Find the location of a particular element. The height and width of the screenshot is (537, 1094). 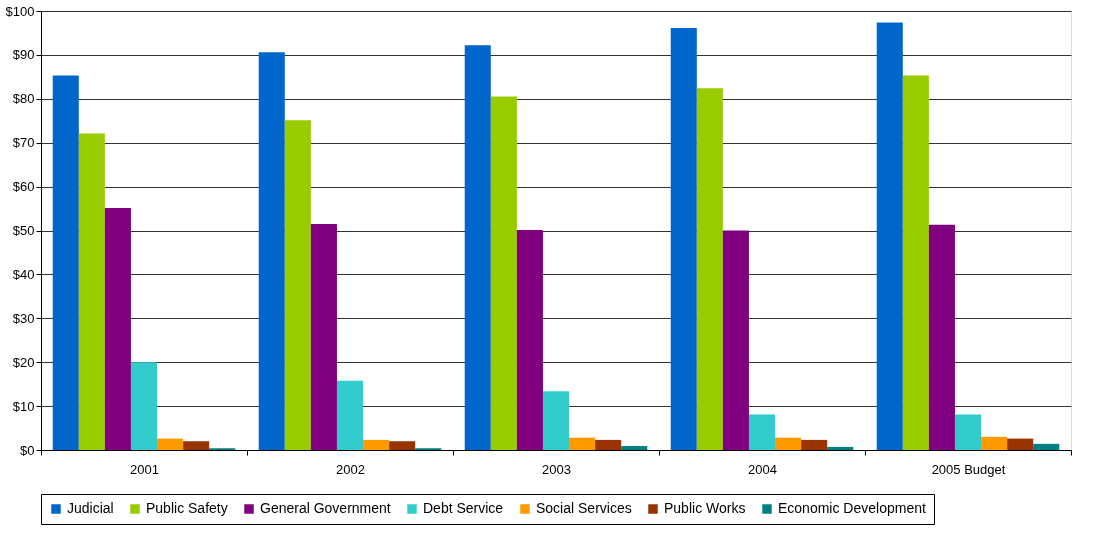

x-tick-label: 2003 is located at coordinates (556, 469).